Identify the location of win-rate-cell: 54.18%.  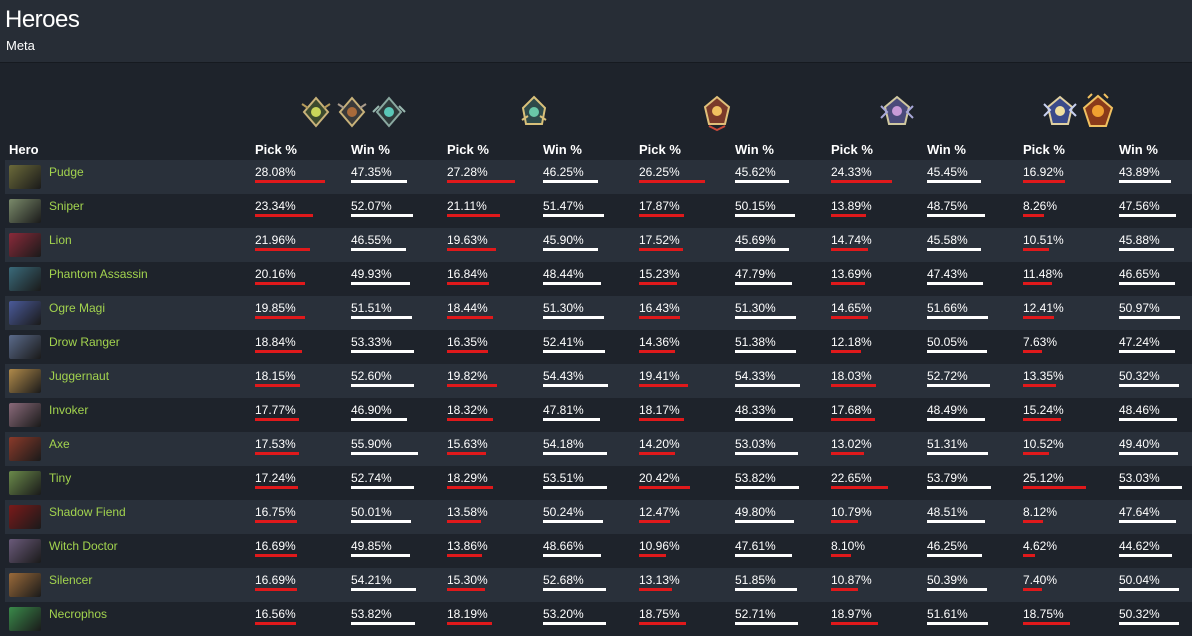
(591, 449).